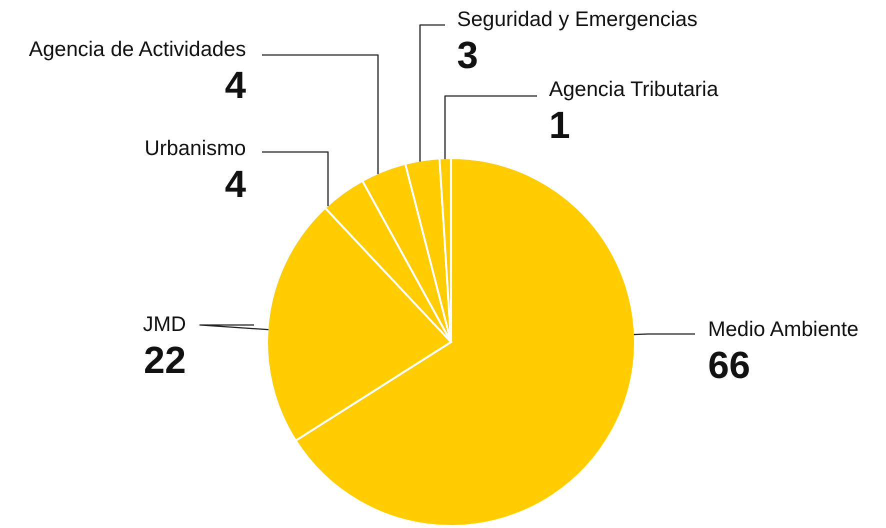  What do you see at coordinates (195, 148) in the screenshot?
I see `slice-label: Urbanismo` at bounding box center [195, 148].